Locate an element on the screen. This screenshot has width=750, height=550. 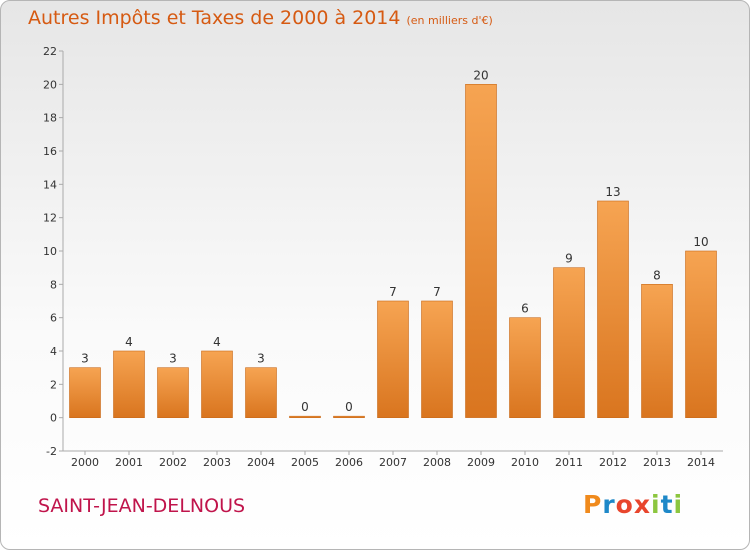
bar-2011 is located at coordinates (569, 343).